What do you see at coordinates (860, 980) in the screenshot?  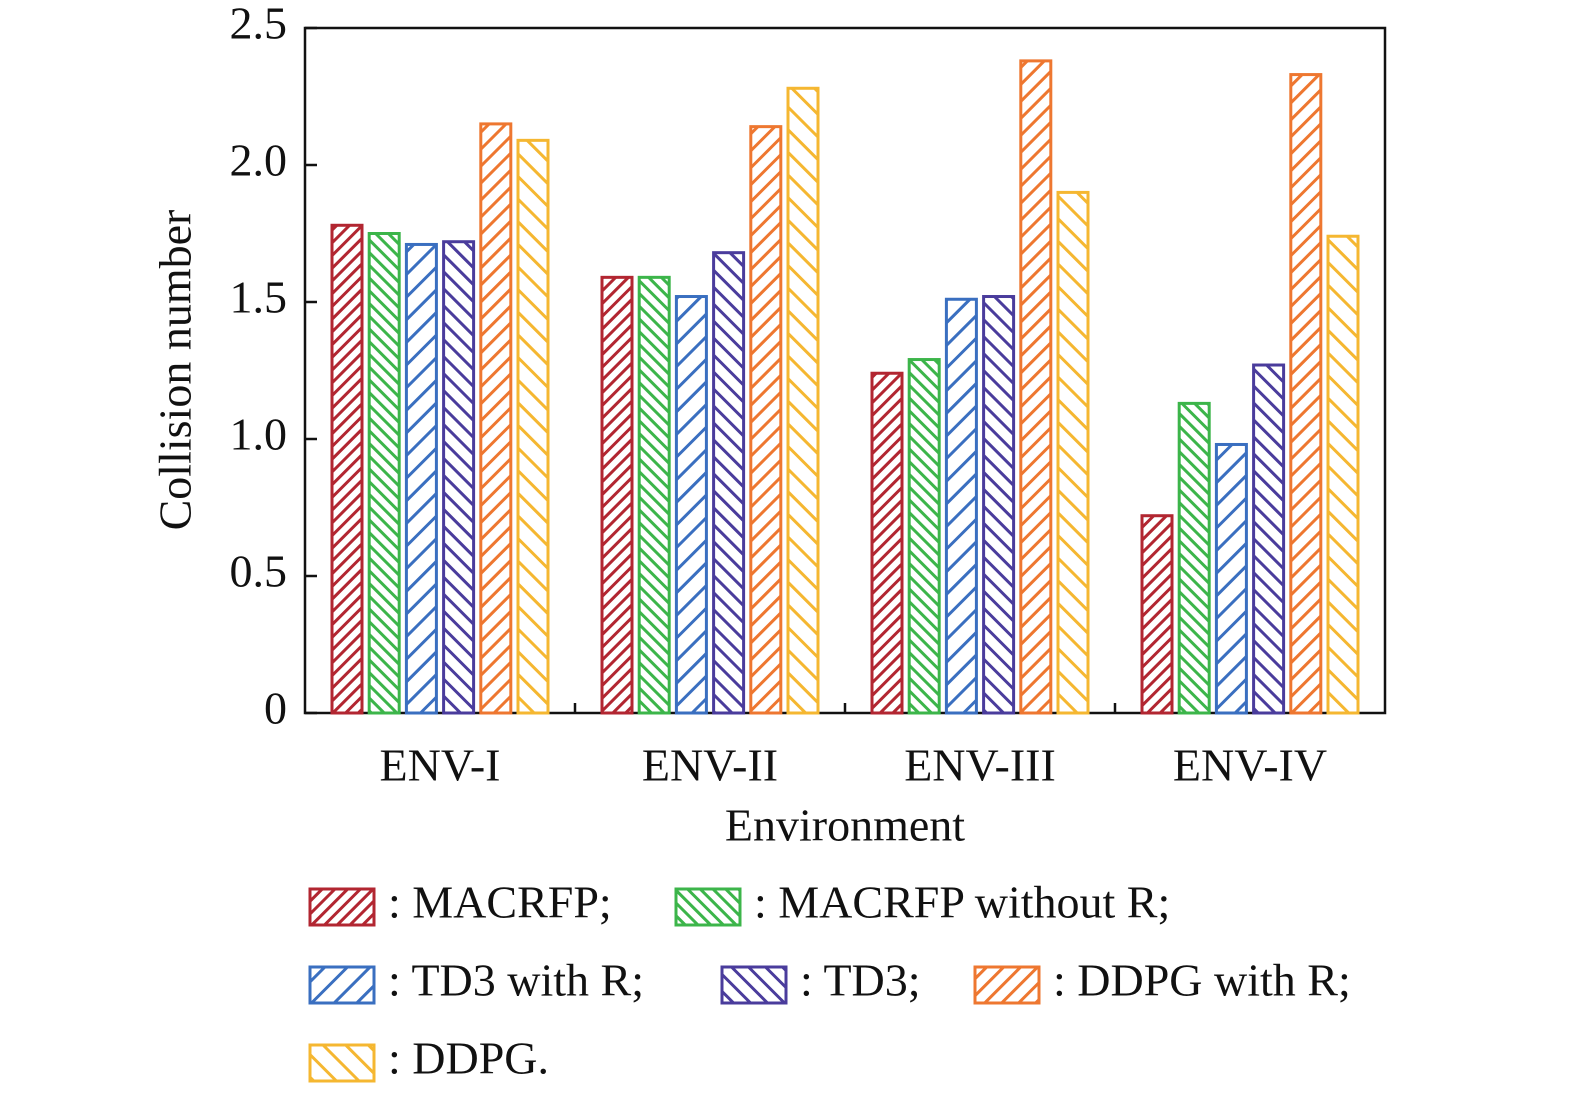 I see `legend-label: : TD3;` at bounding box center [860, 980].